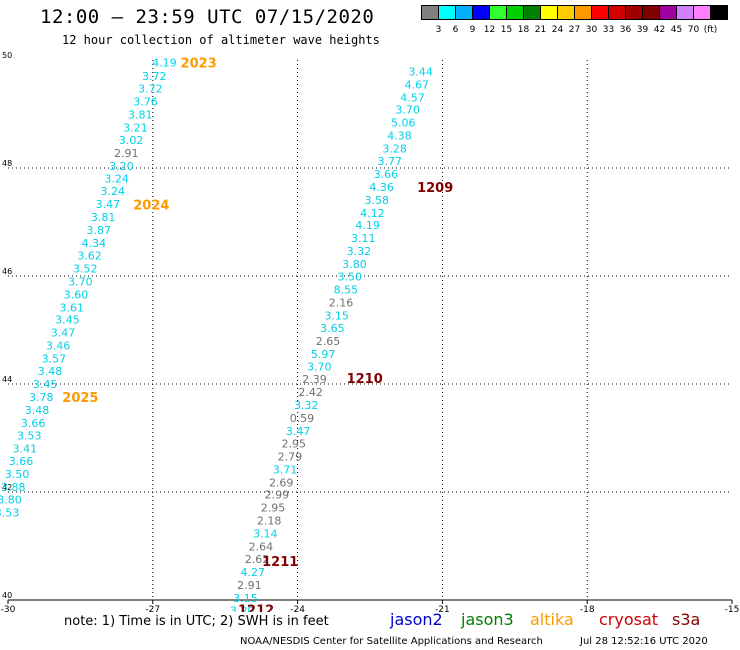 This screenshot has height=650, width=740. Describe the element at coordinates (608, 30) in the screenshot. I see `color-scale-tick: 33` at that location.